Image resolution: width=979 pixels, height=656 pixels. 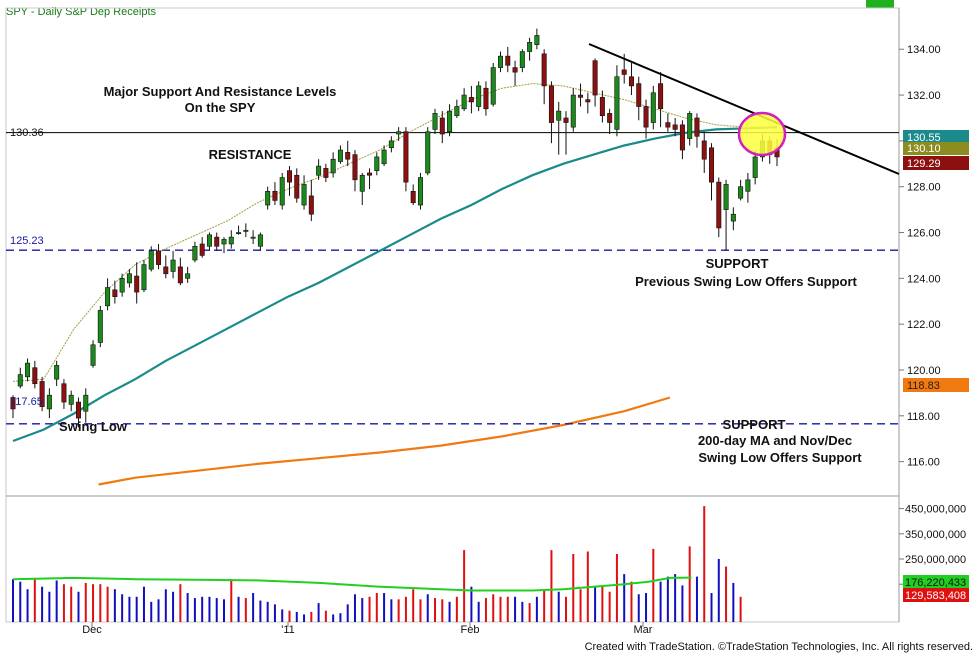 I want to click on price-tick-label: 120.00, so click(x=924, y=371).